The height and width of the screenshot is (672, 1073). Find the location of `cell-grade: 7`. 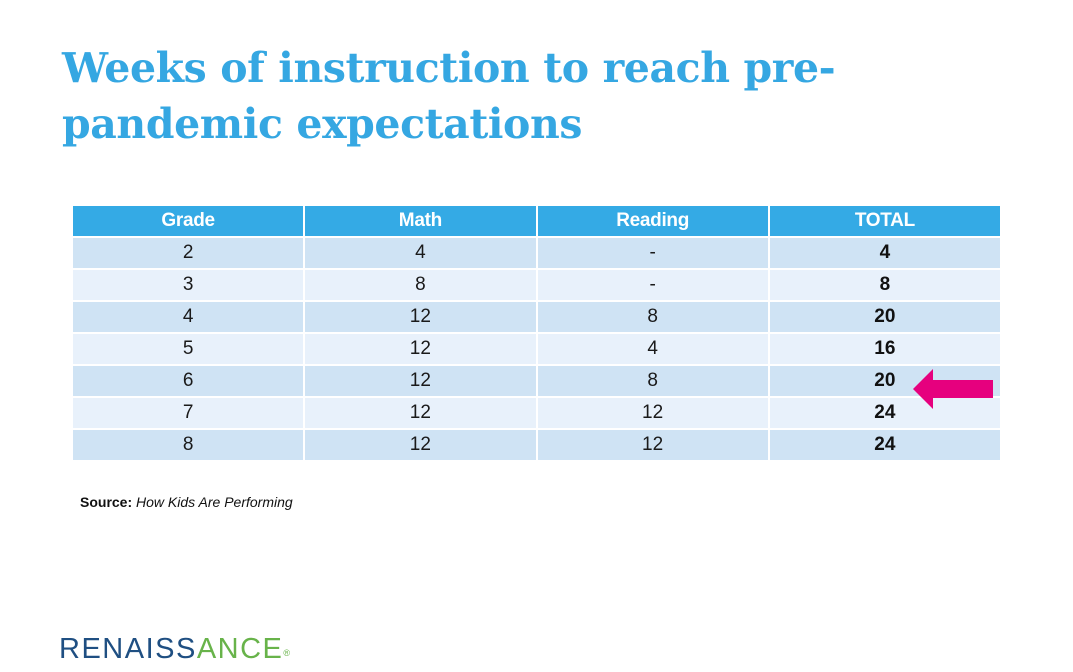

cell-grade: 7 is located at coordinates (188, 413).